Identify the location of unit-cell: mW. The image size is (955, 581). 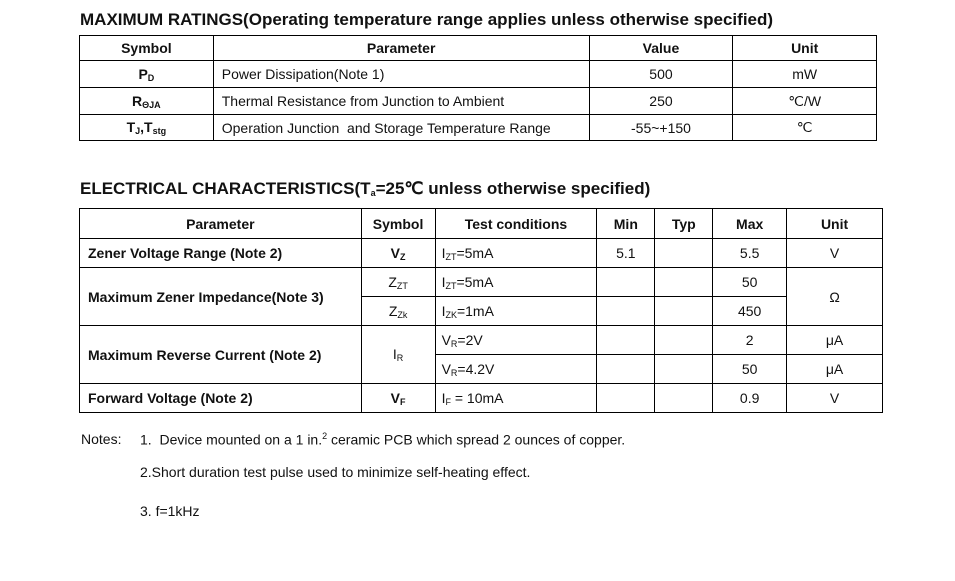
(804, 74).